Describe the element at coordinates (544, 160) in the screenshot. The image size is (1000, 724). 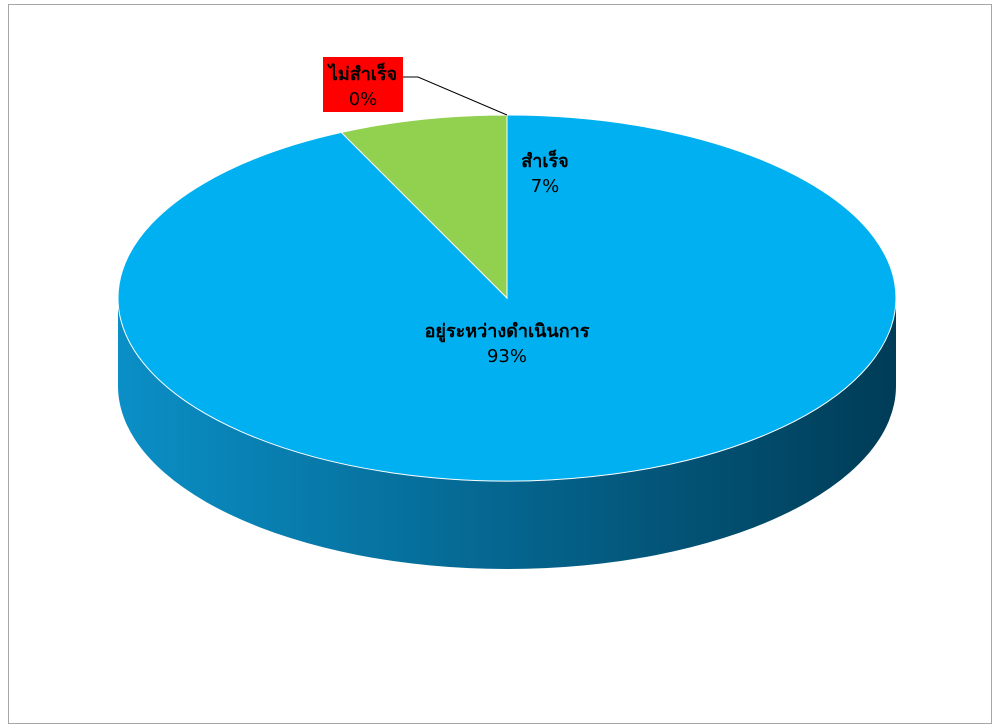
I see `slice-label-1: สำเร็จ` at that location.